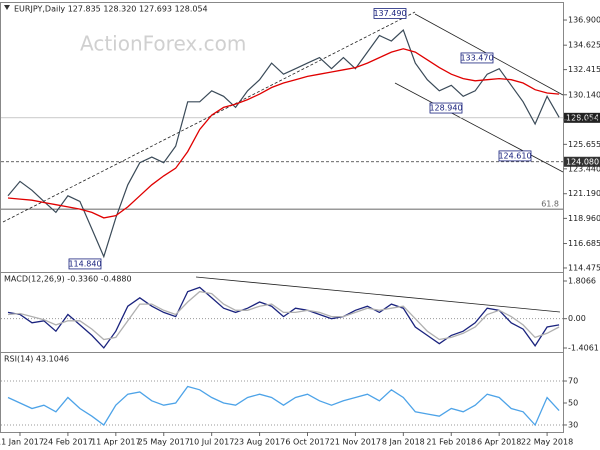 The width and height of the screenshot is (600, 450). Describe the element at coordinates (584, 45) in the screenshot. I see `y-tick-label: 134.625` at that location.